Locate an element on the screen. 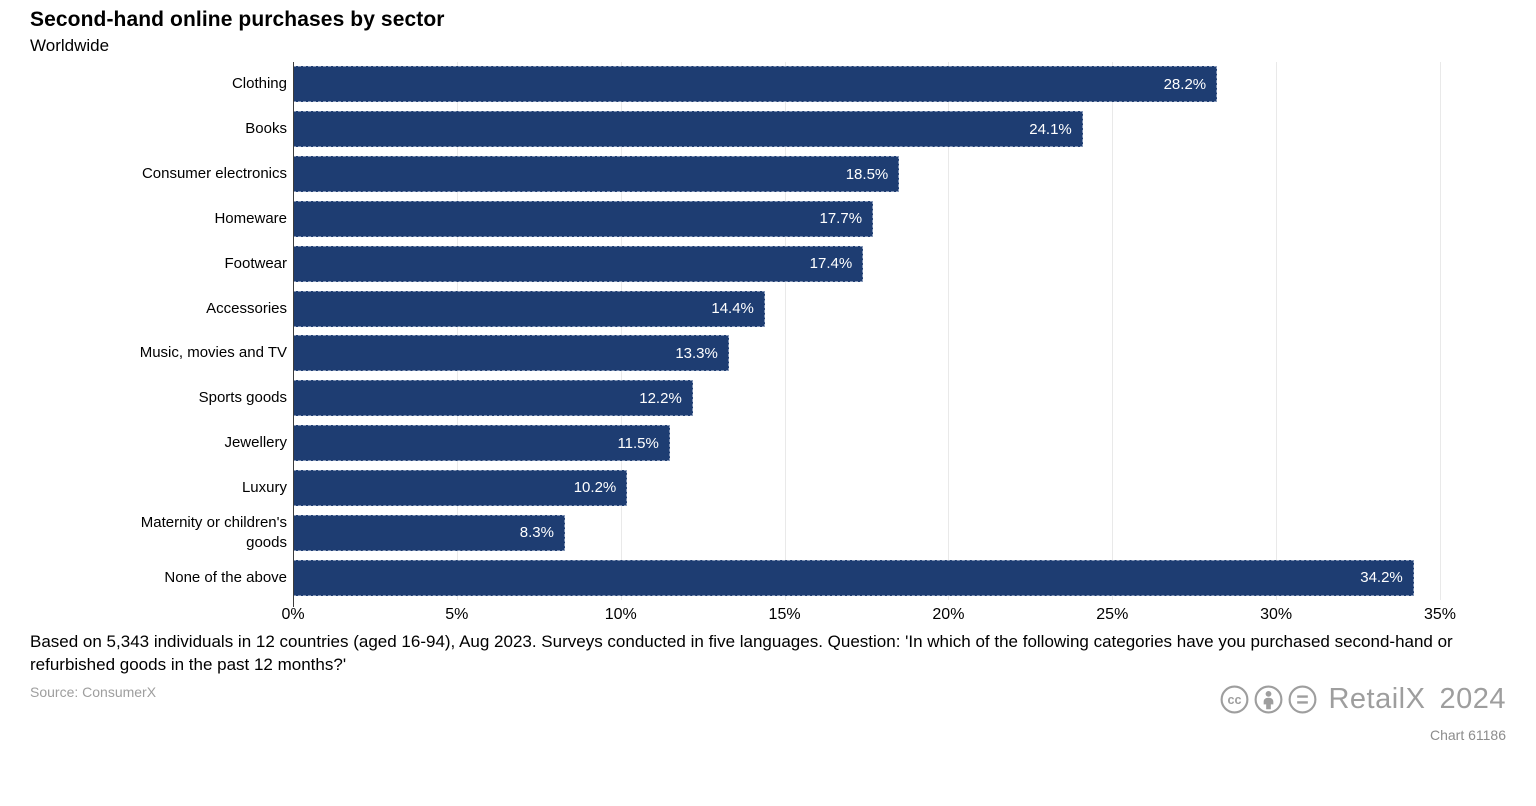 This screenshot has height=806, width=1536. category-label: Homeware is located at coordinates (250, 218).